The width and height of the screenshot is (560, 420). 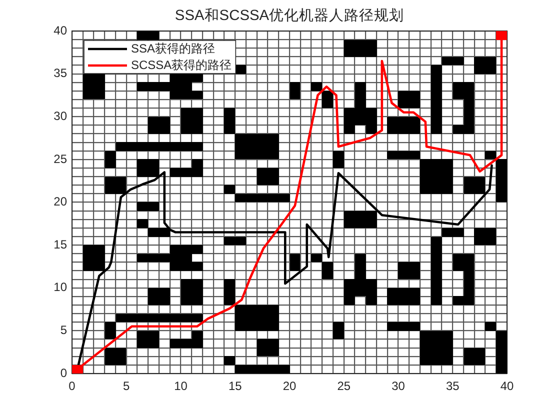 What do you see at coordinates (61, 115) in the screenshot?
I see `y-tick-label: 30` at bounding box center [61, 115].